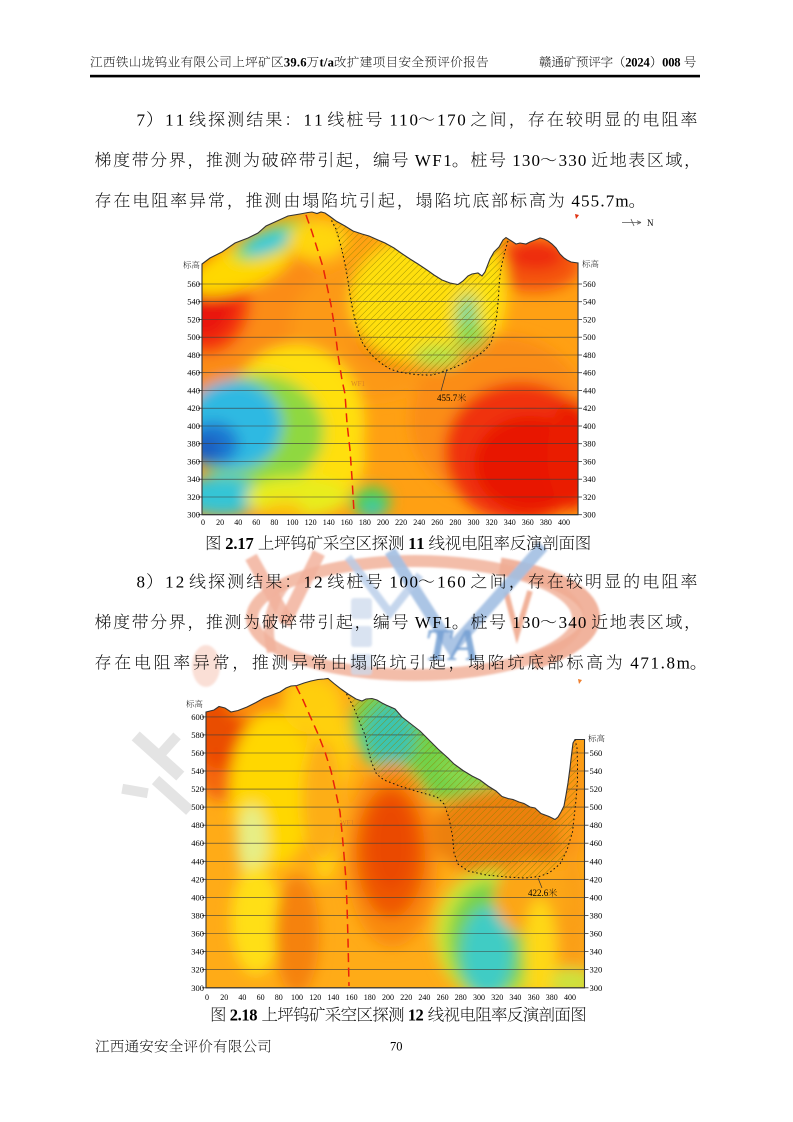 Image resolution: width=793 pixels, height=1122 pixels. Describe the element at coordinates (447, 398) in the screenshot. I see `svg-text: 455.7` at that location.